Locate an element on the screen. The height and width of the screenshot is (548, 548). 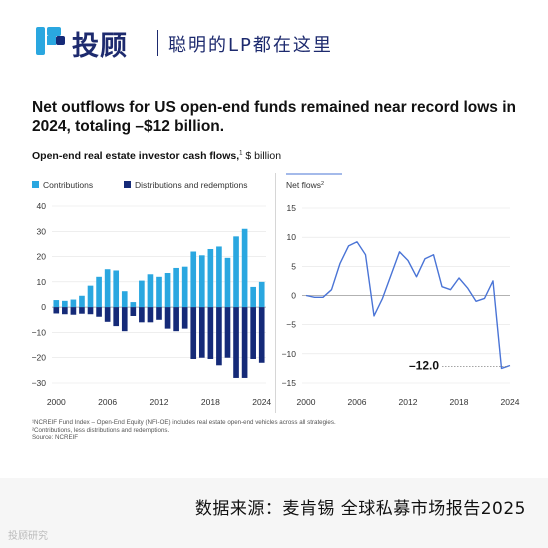
line-y-axis-label-sup: 2 is located at coordinates (322, 184).